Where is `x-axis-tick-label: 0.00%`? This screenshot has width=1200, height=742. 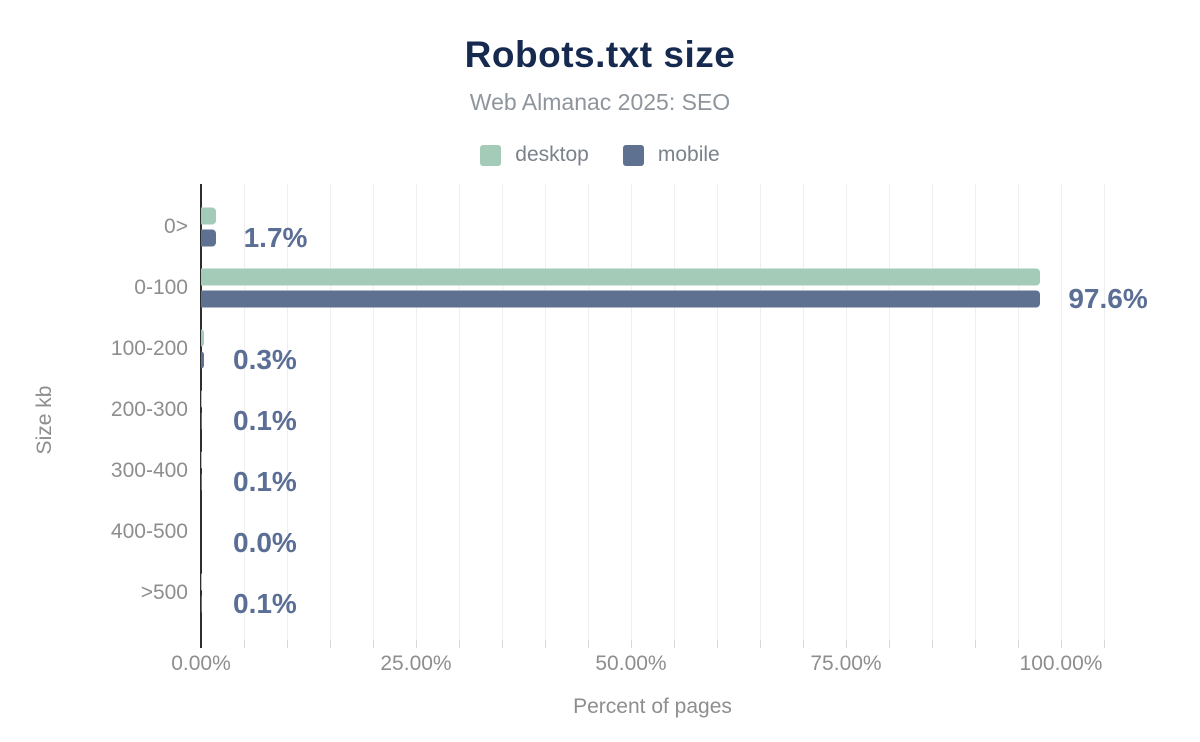 x-axis-tick-label: 0.00% is located at coordinates (201, 663).